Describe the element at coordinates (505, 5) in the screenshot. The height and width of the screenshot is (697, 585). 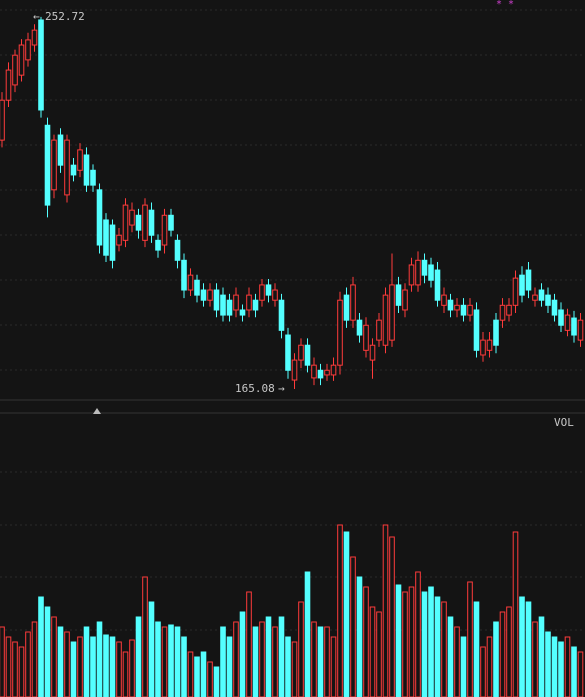
I see `marker: * *` at that location.